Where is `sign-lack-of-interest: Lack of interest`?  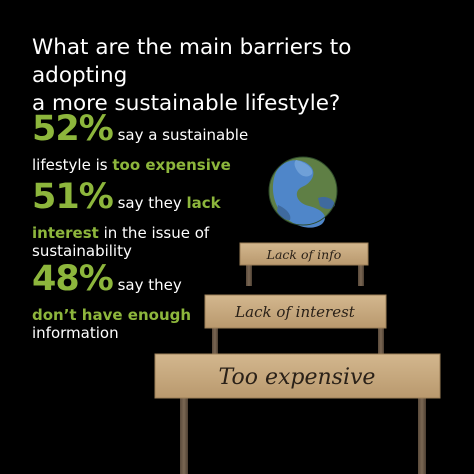
sign-lack-of-interest: Lack of interest is located at coordinates (295, 311).